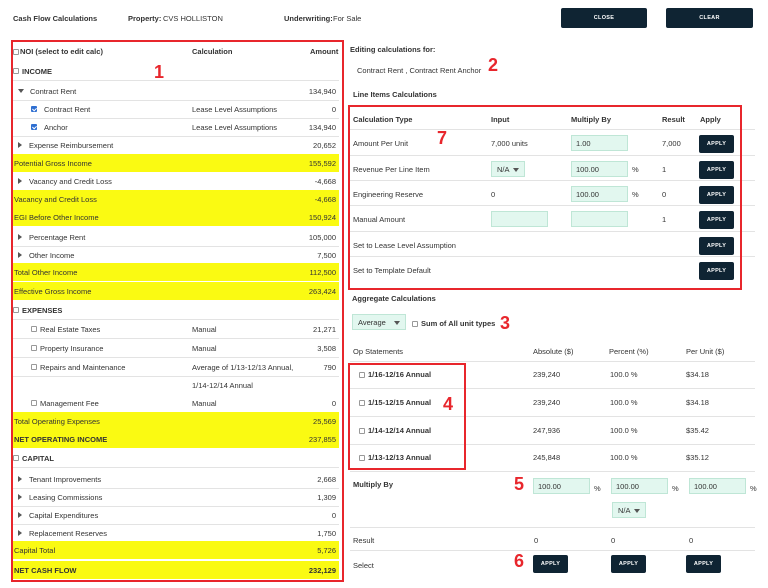 This screenshot has width=768, height=588. I want to click on tree-row: EXPENSES, so click(176, 310).